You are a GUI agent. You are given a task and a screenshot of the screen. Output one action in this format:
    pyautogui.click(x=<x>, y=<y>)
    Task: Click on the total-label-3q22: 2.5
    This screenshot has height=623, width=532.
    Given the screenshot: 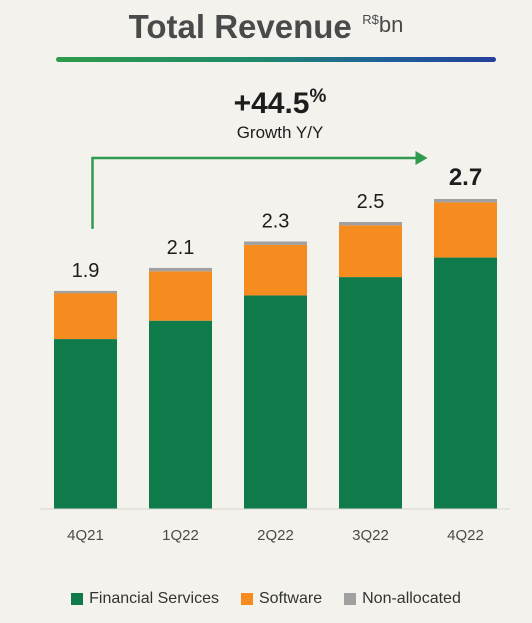 What is the action you would take?
    pyautogui.click(x=371, y=202)
    